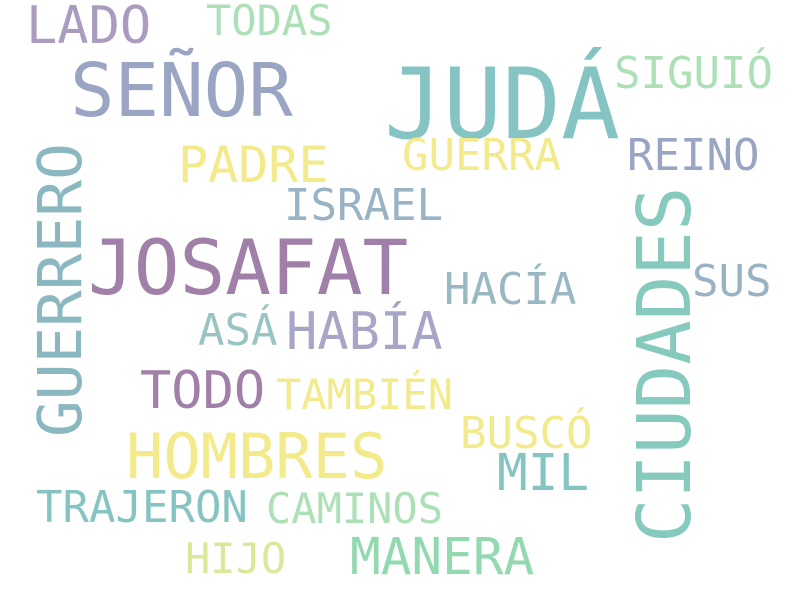 The image size is (800, 600). What do you see at coordinates (257, 456) in the screenshot?
I see `word-hombres: HOMBRES` at bounding box center [257, 456].